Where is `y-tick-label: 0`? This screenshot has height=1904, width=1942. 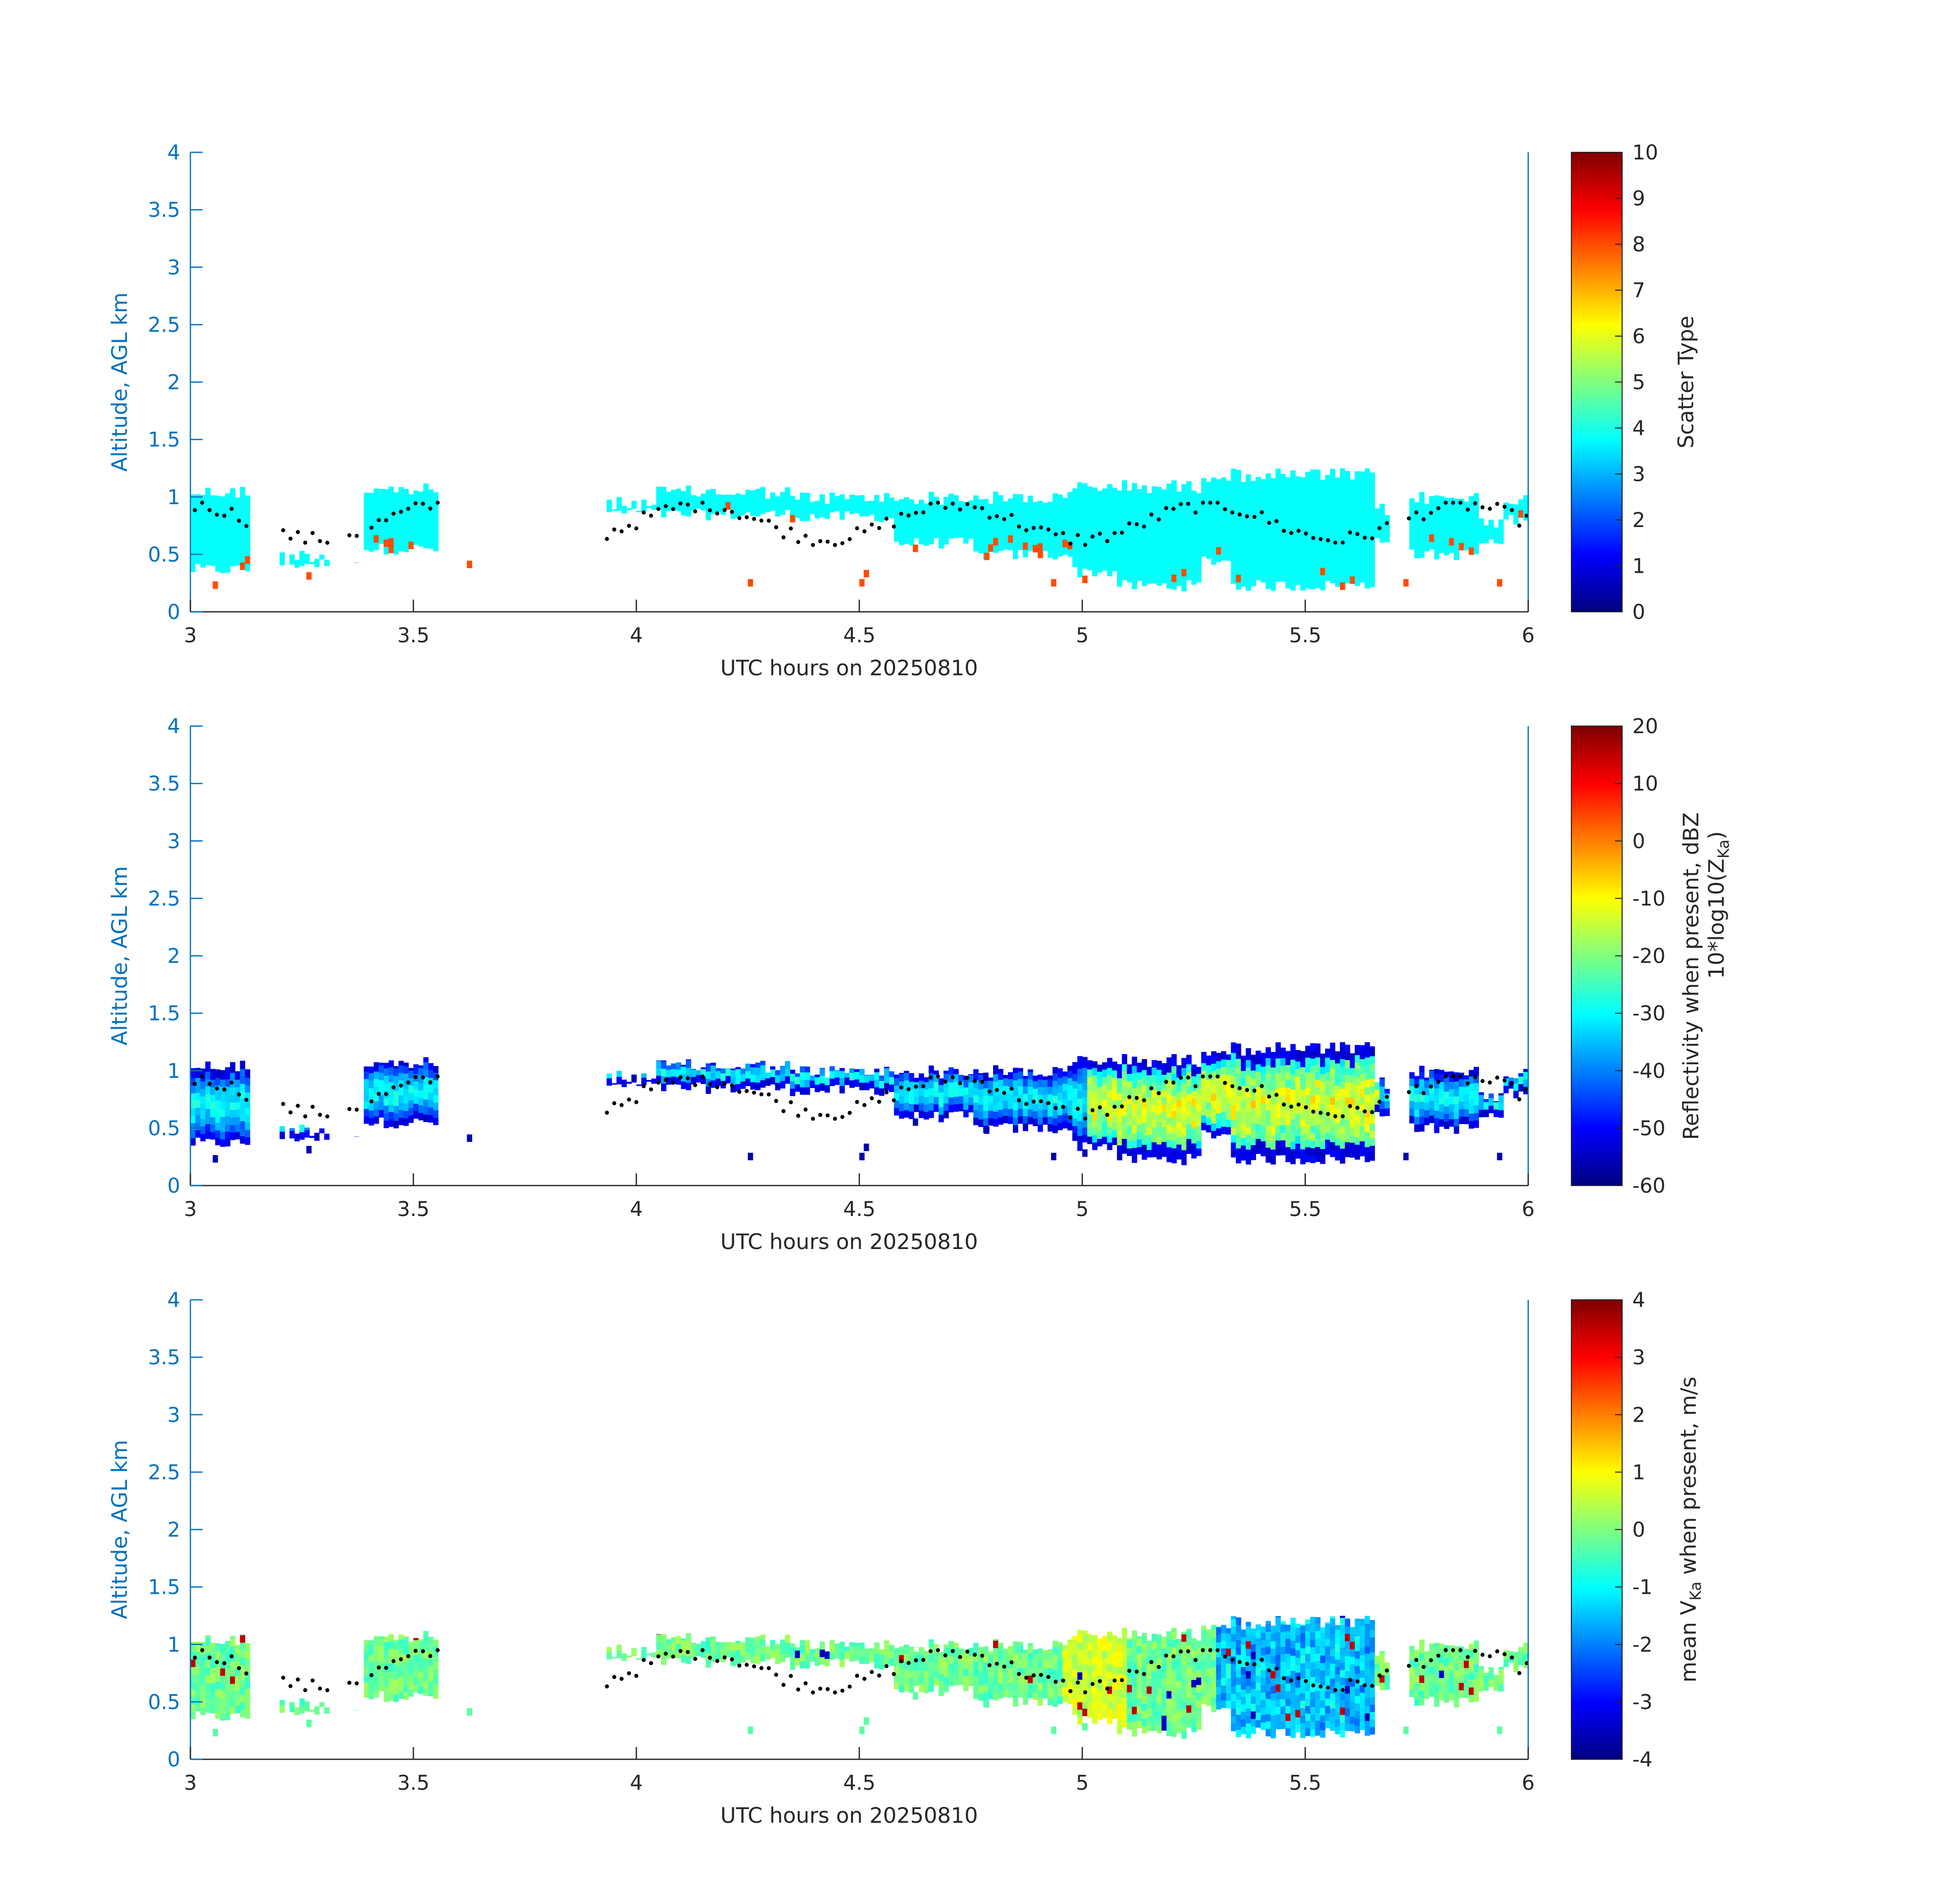
y-tick-label: 0 is located at coordinates (174, 1186).